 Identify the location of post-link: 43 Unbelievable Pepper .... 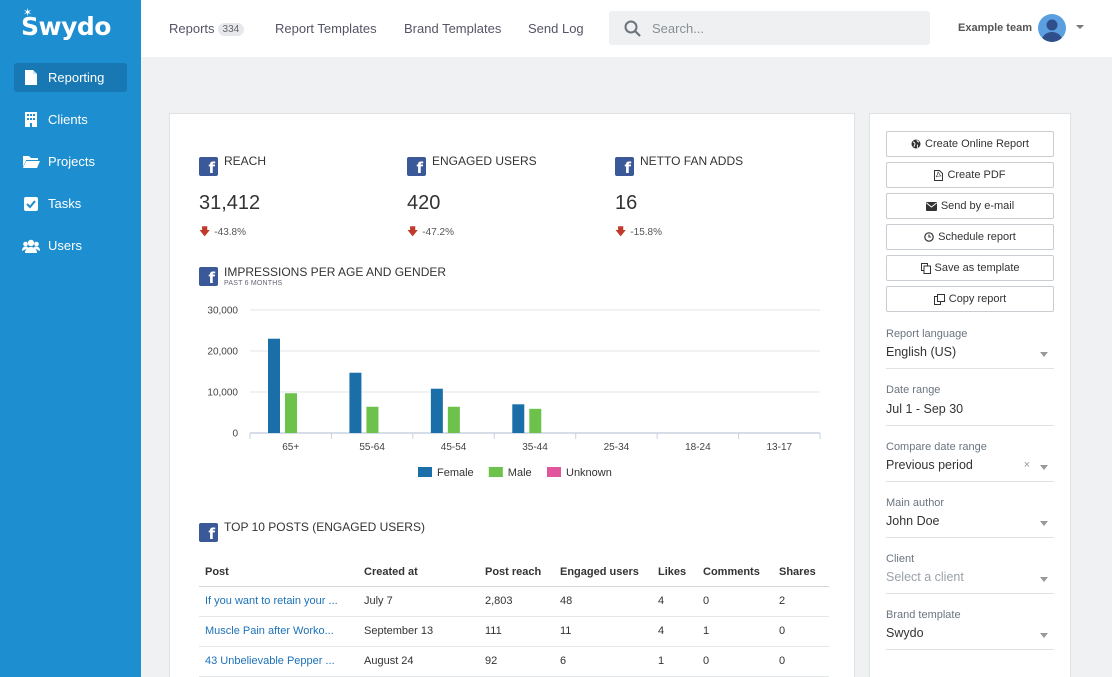
(278, 661).